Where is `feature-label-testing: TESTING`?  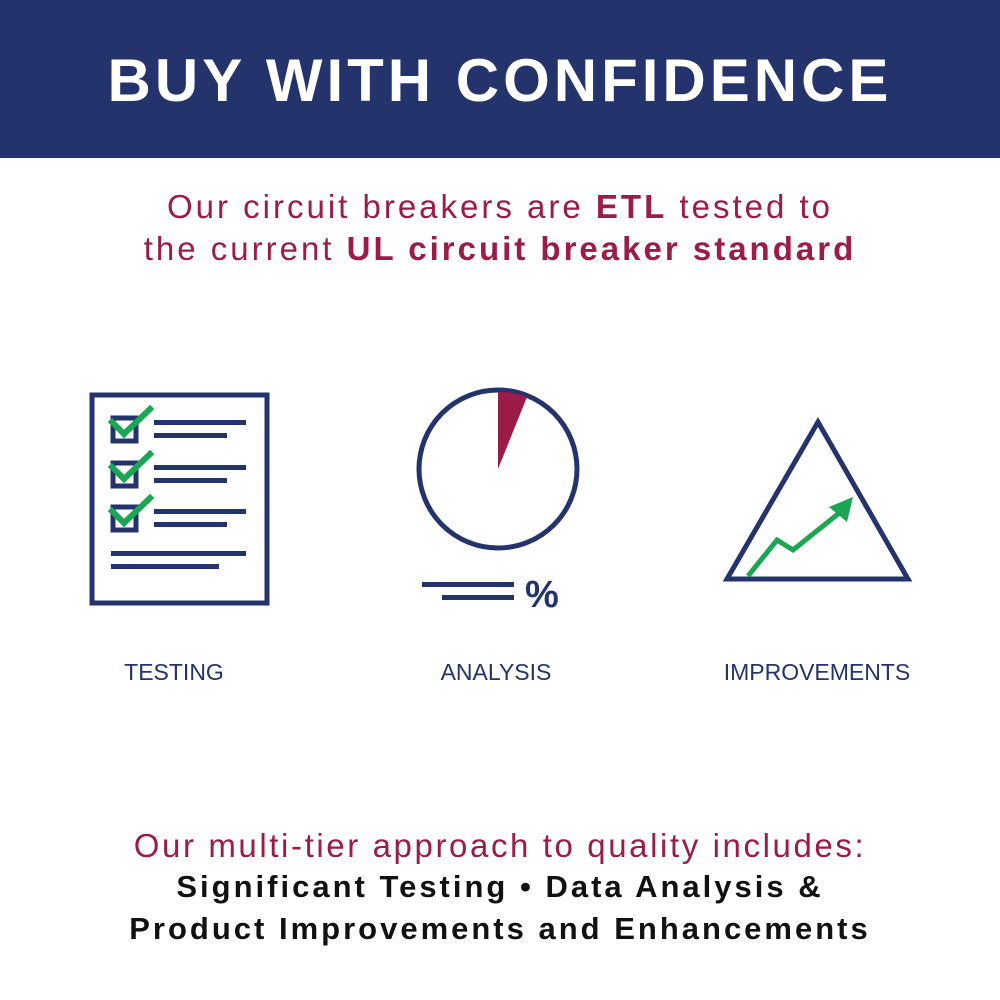
feature-label-testing: TESTING is located at coordinates (174, 672).